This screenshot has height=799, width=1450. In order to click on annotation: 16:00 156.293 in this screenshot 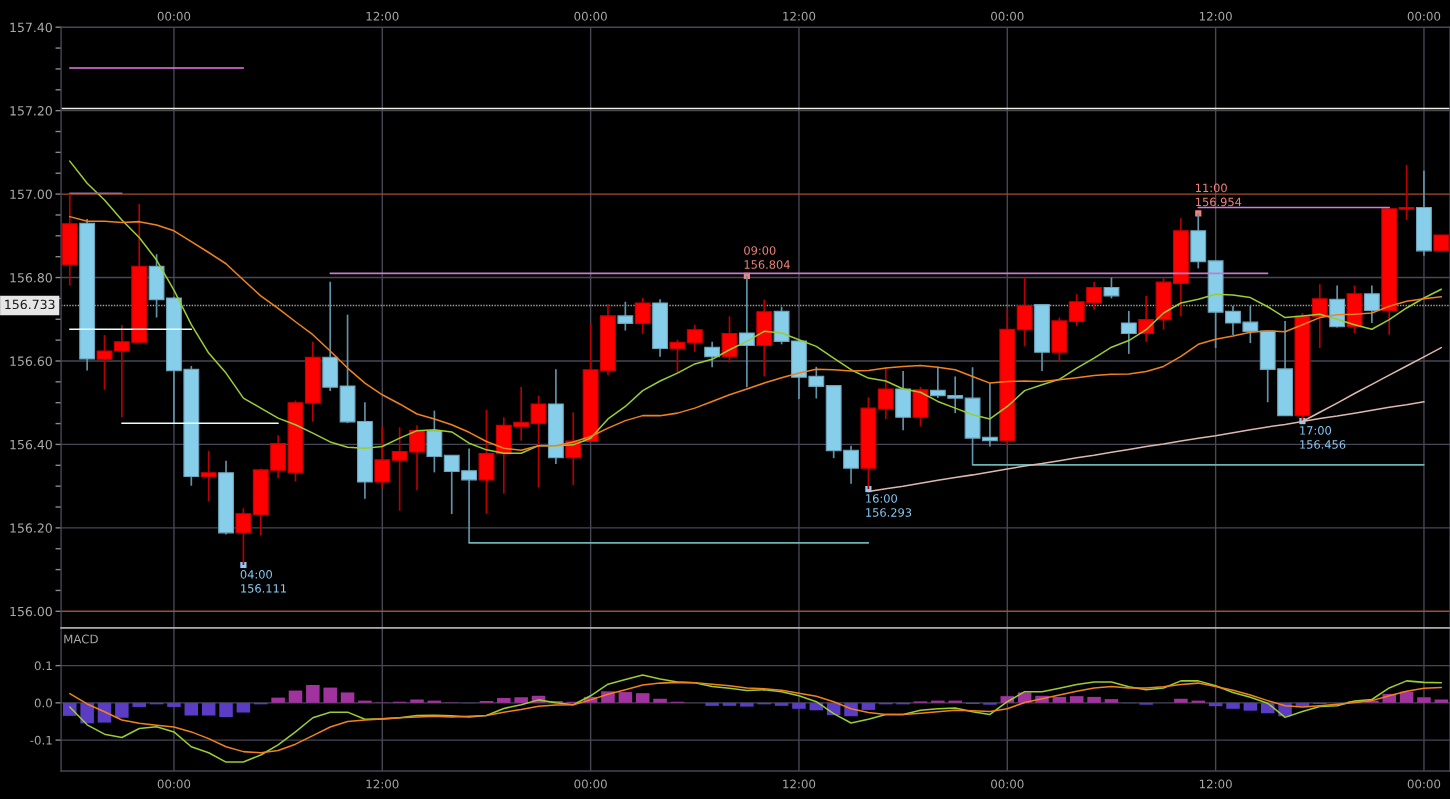, I will do `click(889, 505)`.